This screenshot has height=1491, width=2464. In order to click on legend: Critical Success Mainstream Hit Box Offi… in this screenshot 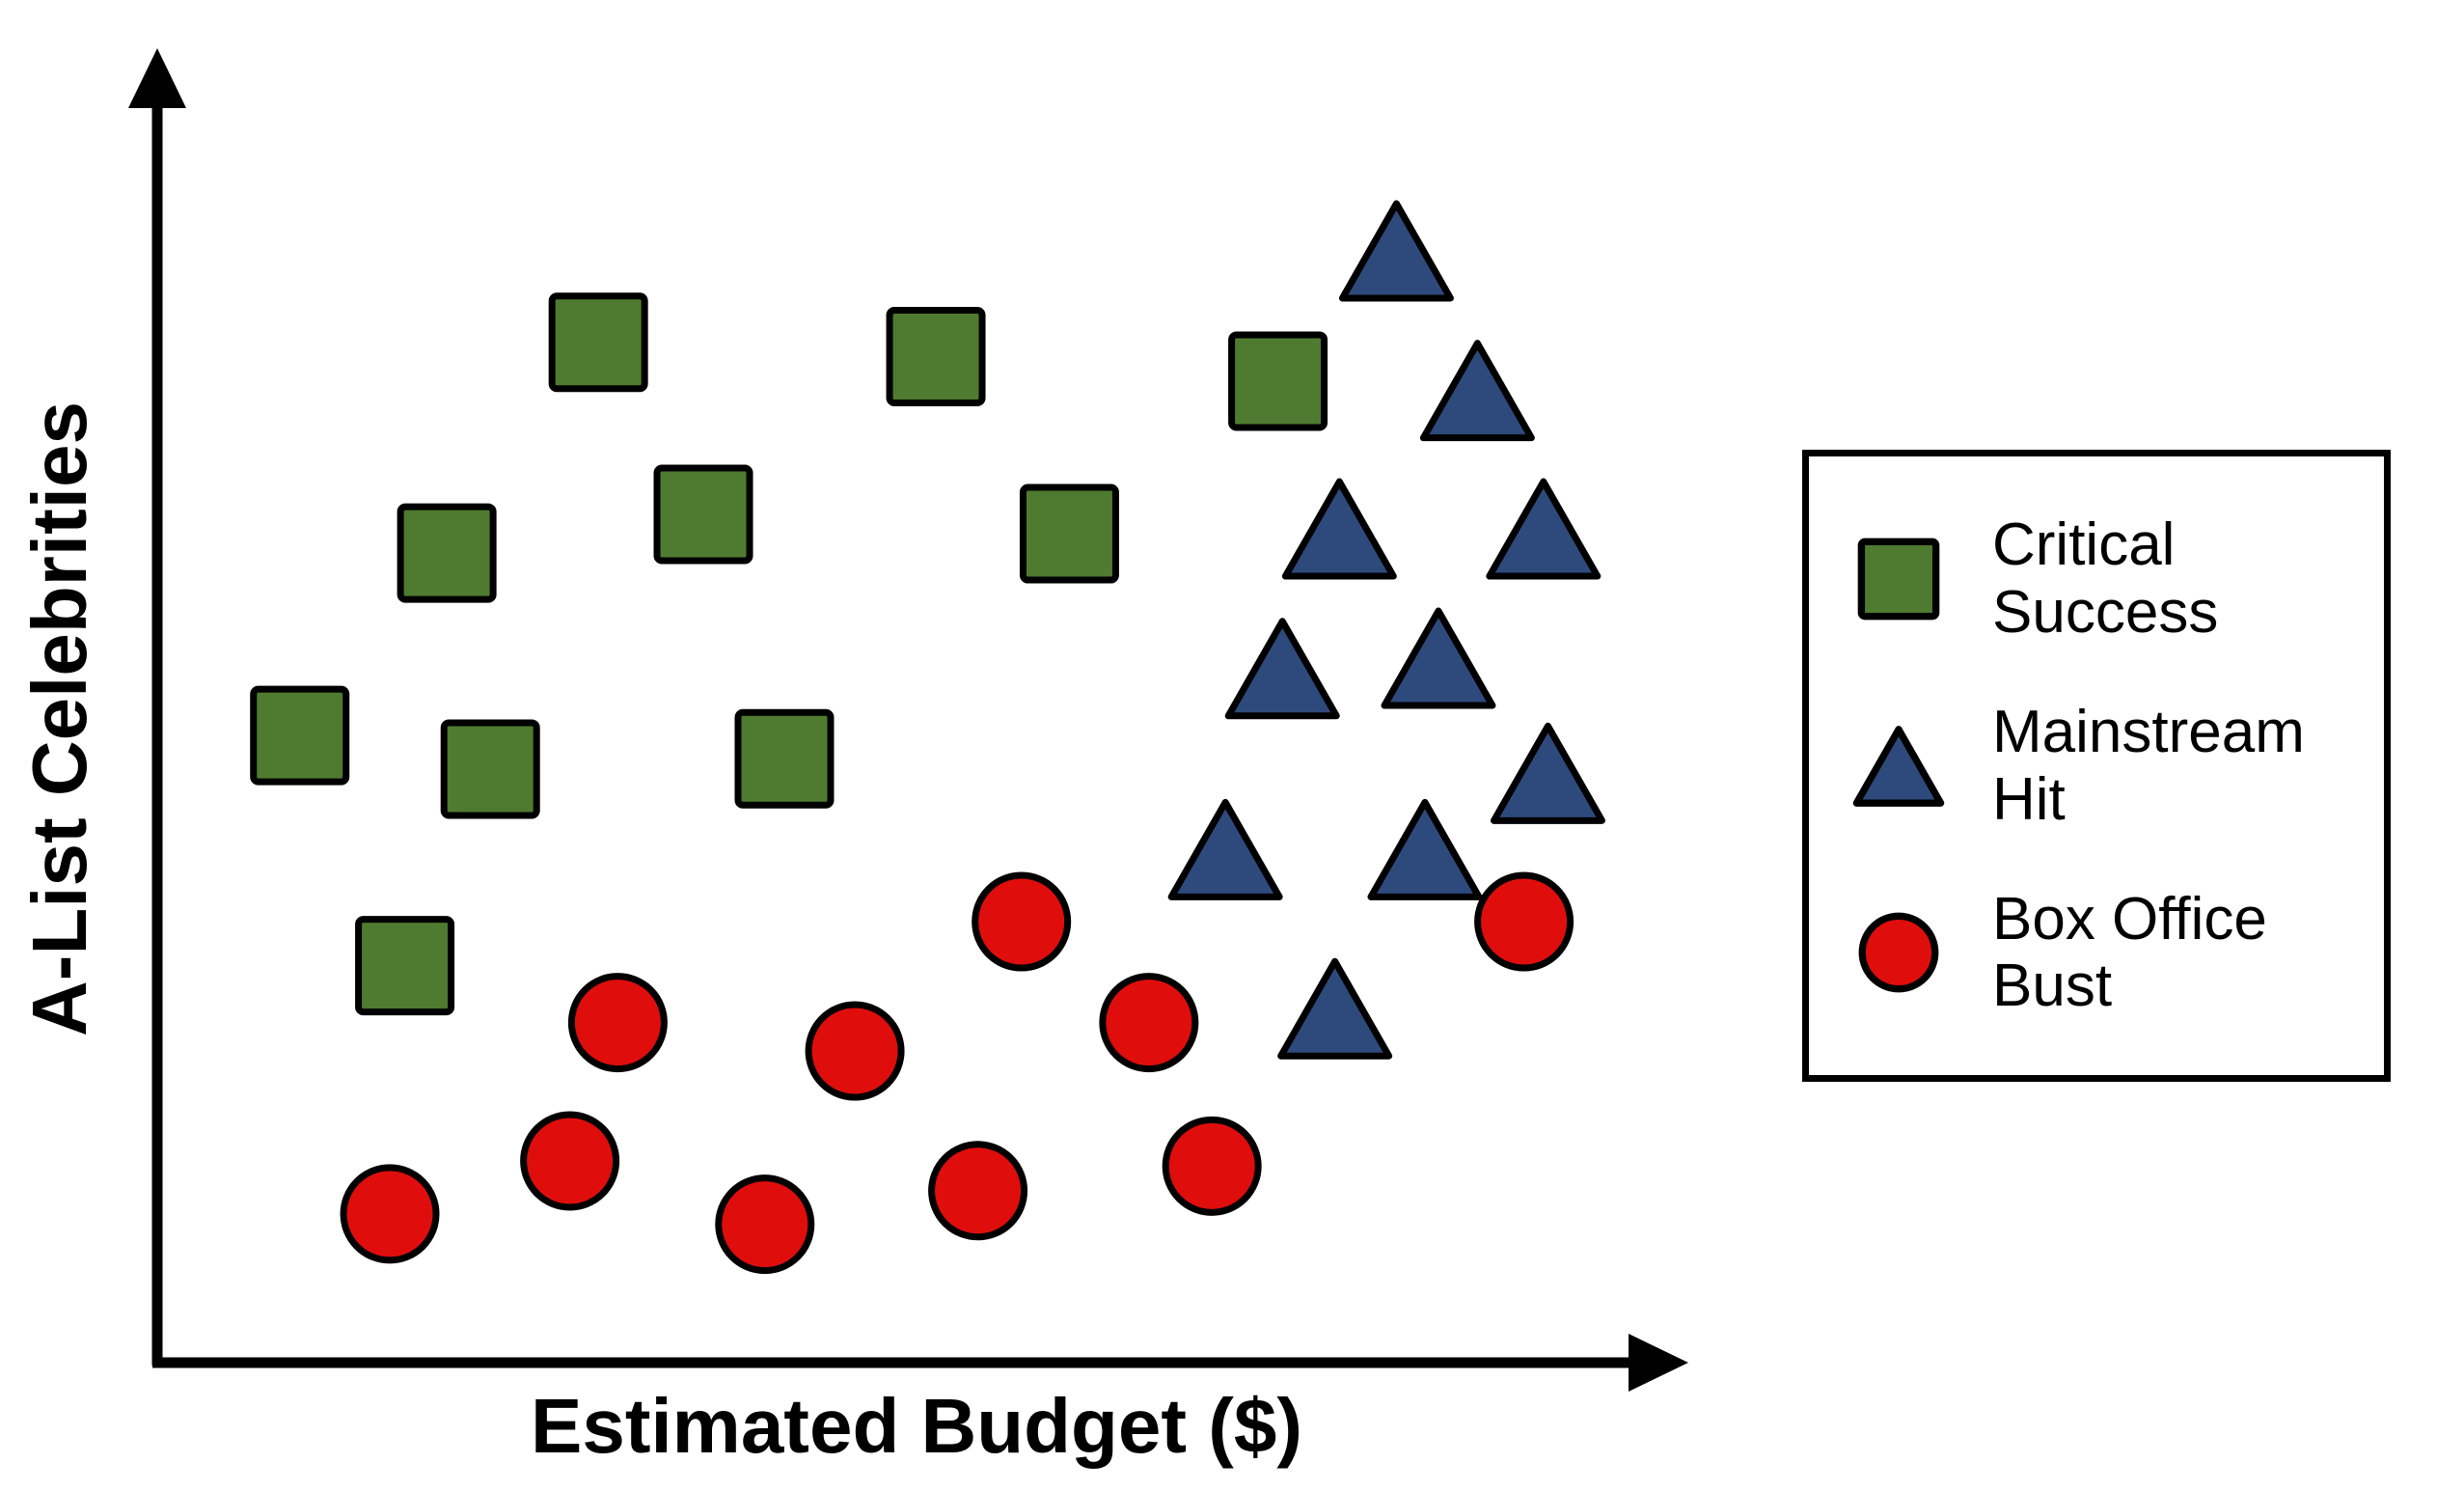, I will do `click(2096, 766)`.